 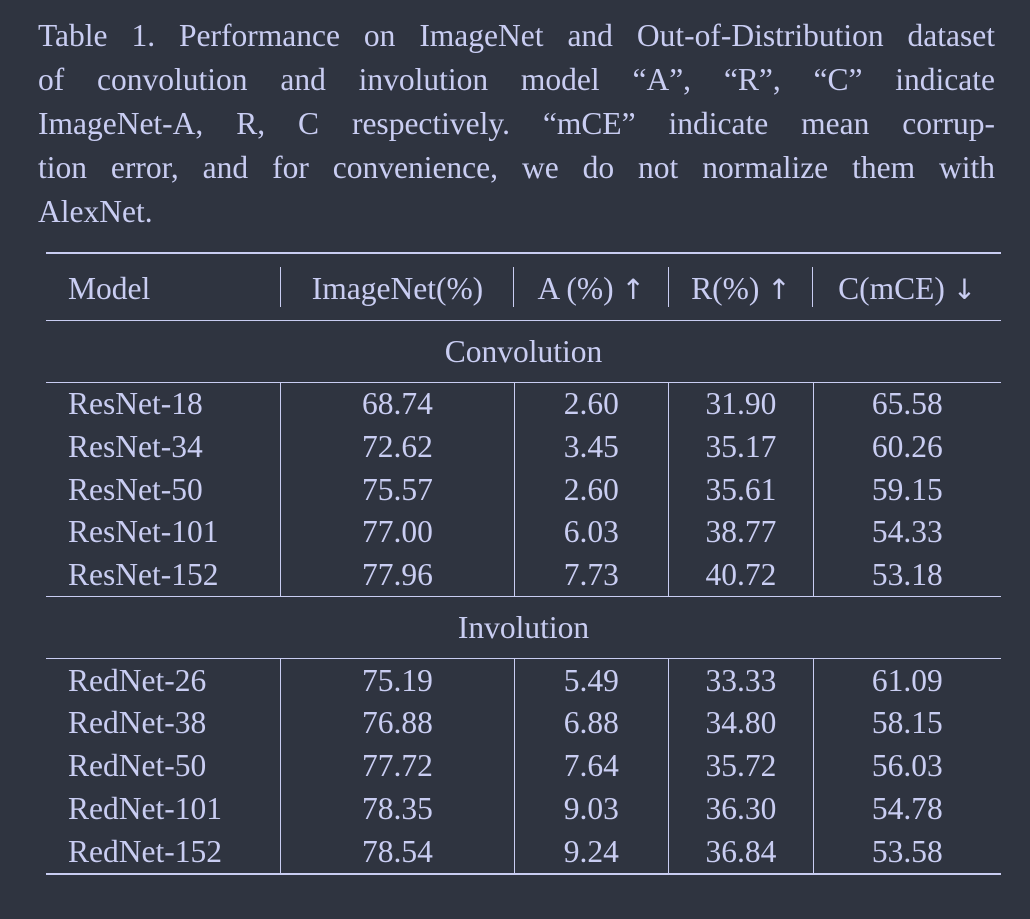 What do you see at coordinates (592, 575) in the screenshot?
I see `cell-a: 7.73` at bounding box center [592, 575].